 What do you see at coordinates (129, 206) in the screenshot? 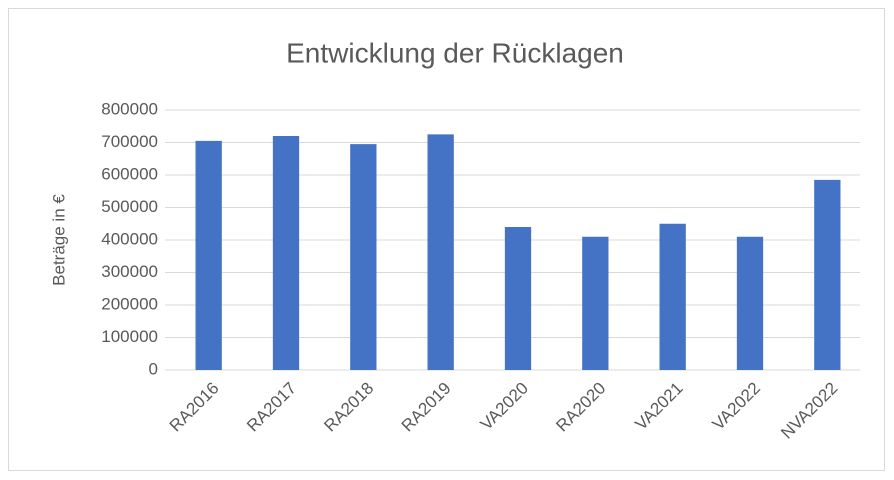
I see `y-tick-label: 500000` at bounding box center [129, 206].